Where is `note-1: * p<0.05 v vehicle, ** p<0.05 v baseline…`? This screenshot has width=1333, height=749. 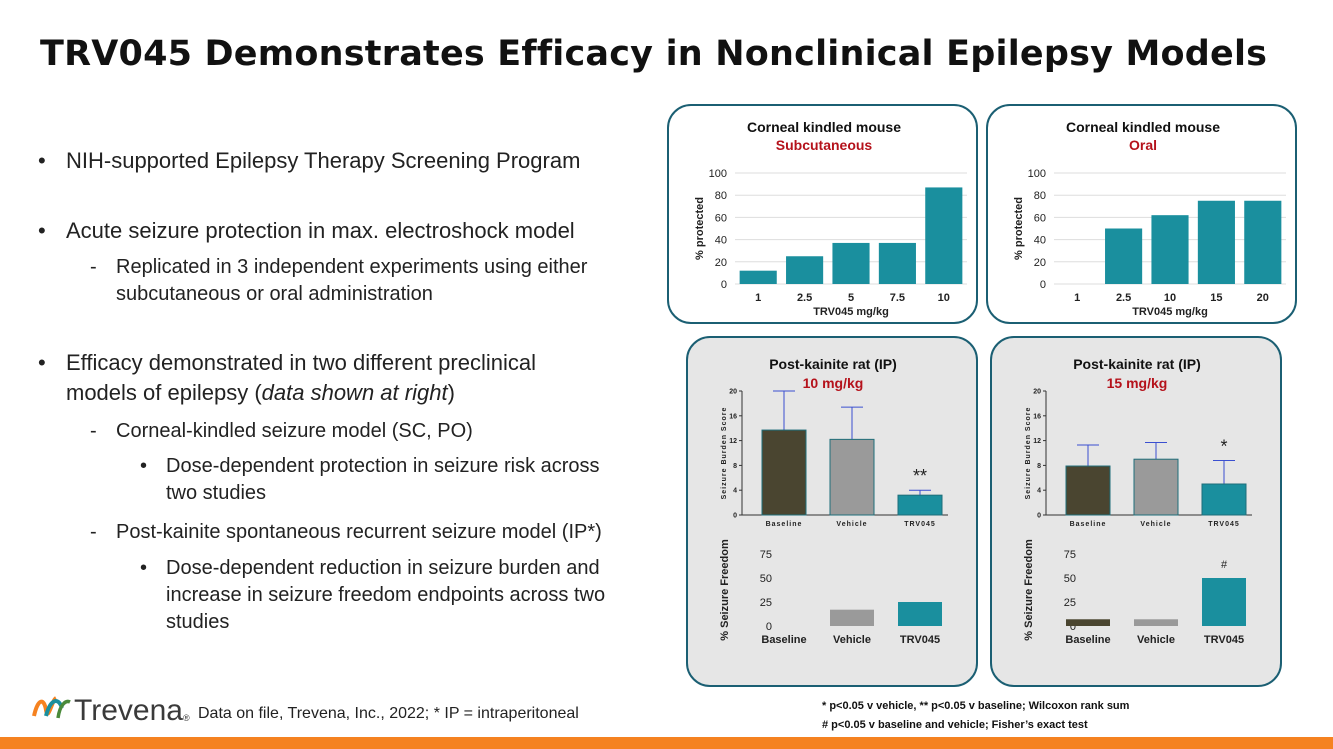 note-1: * p<0.05 v vehicle, ** p<0.05 v baseline… is located at coordinates (976, 706).